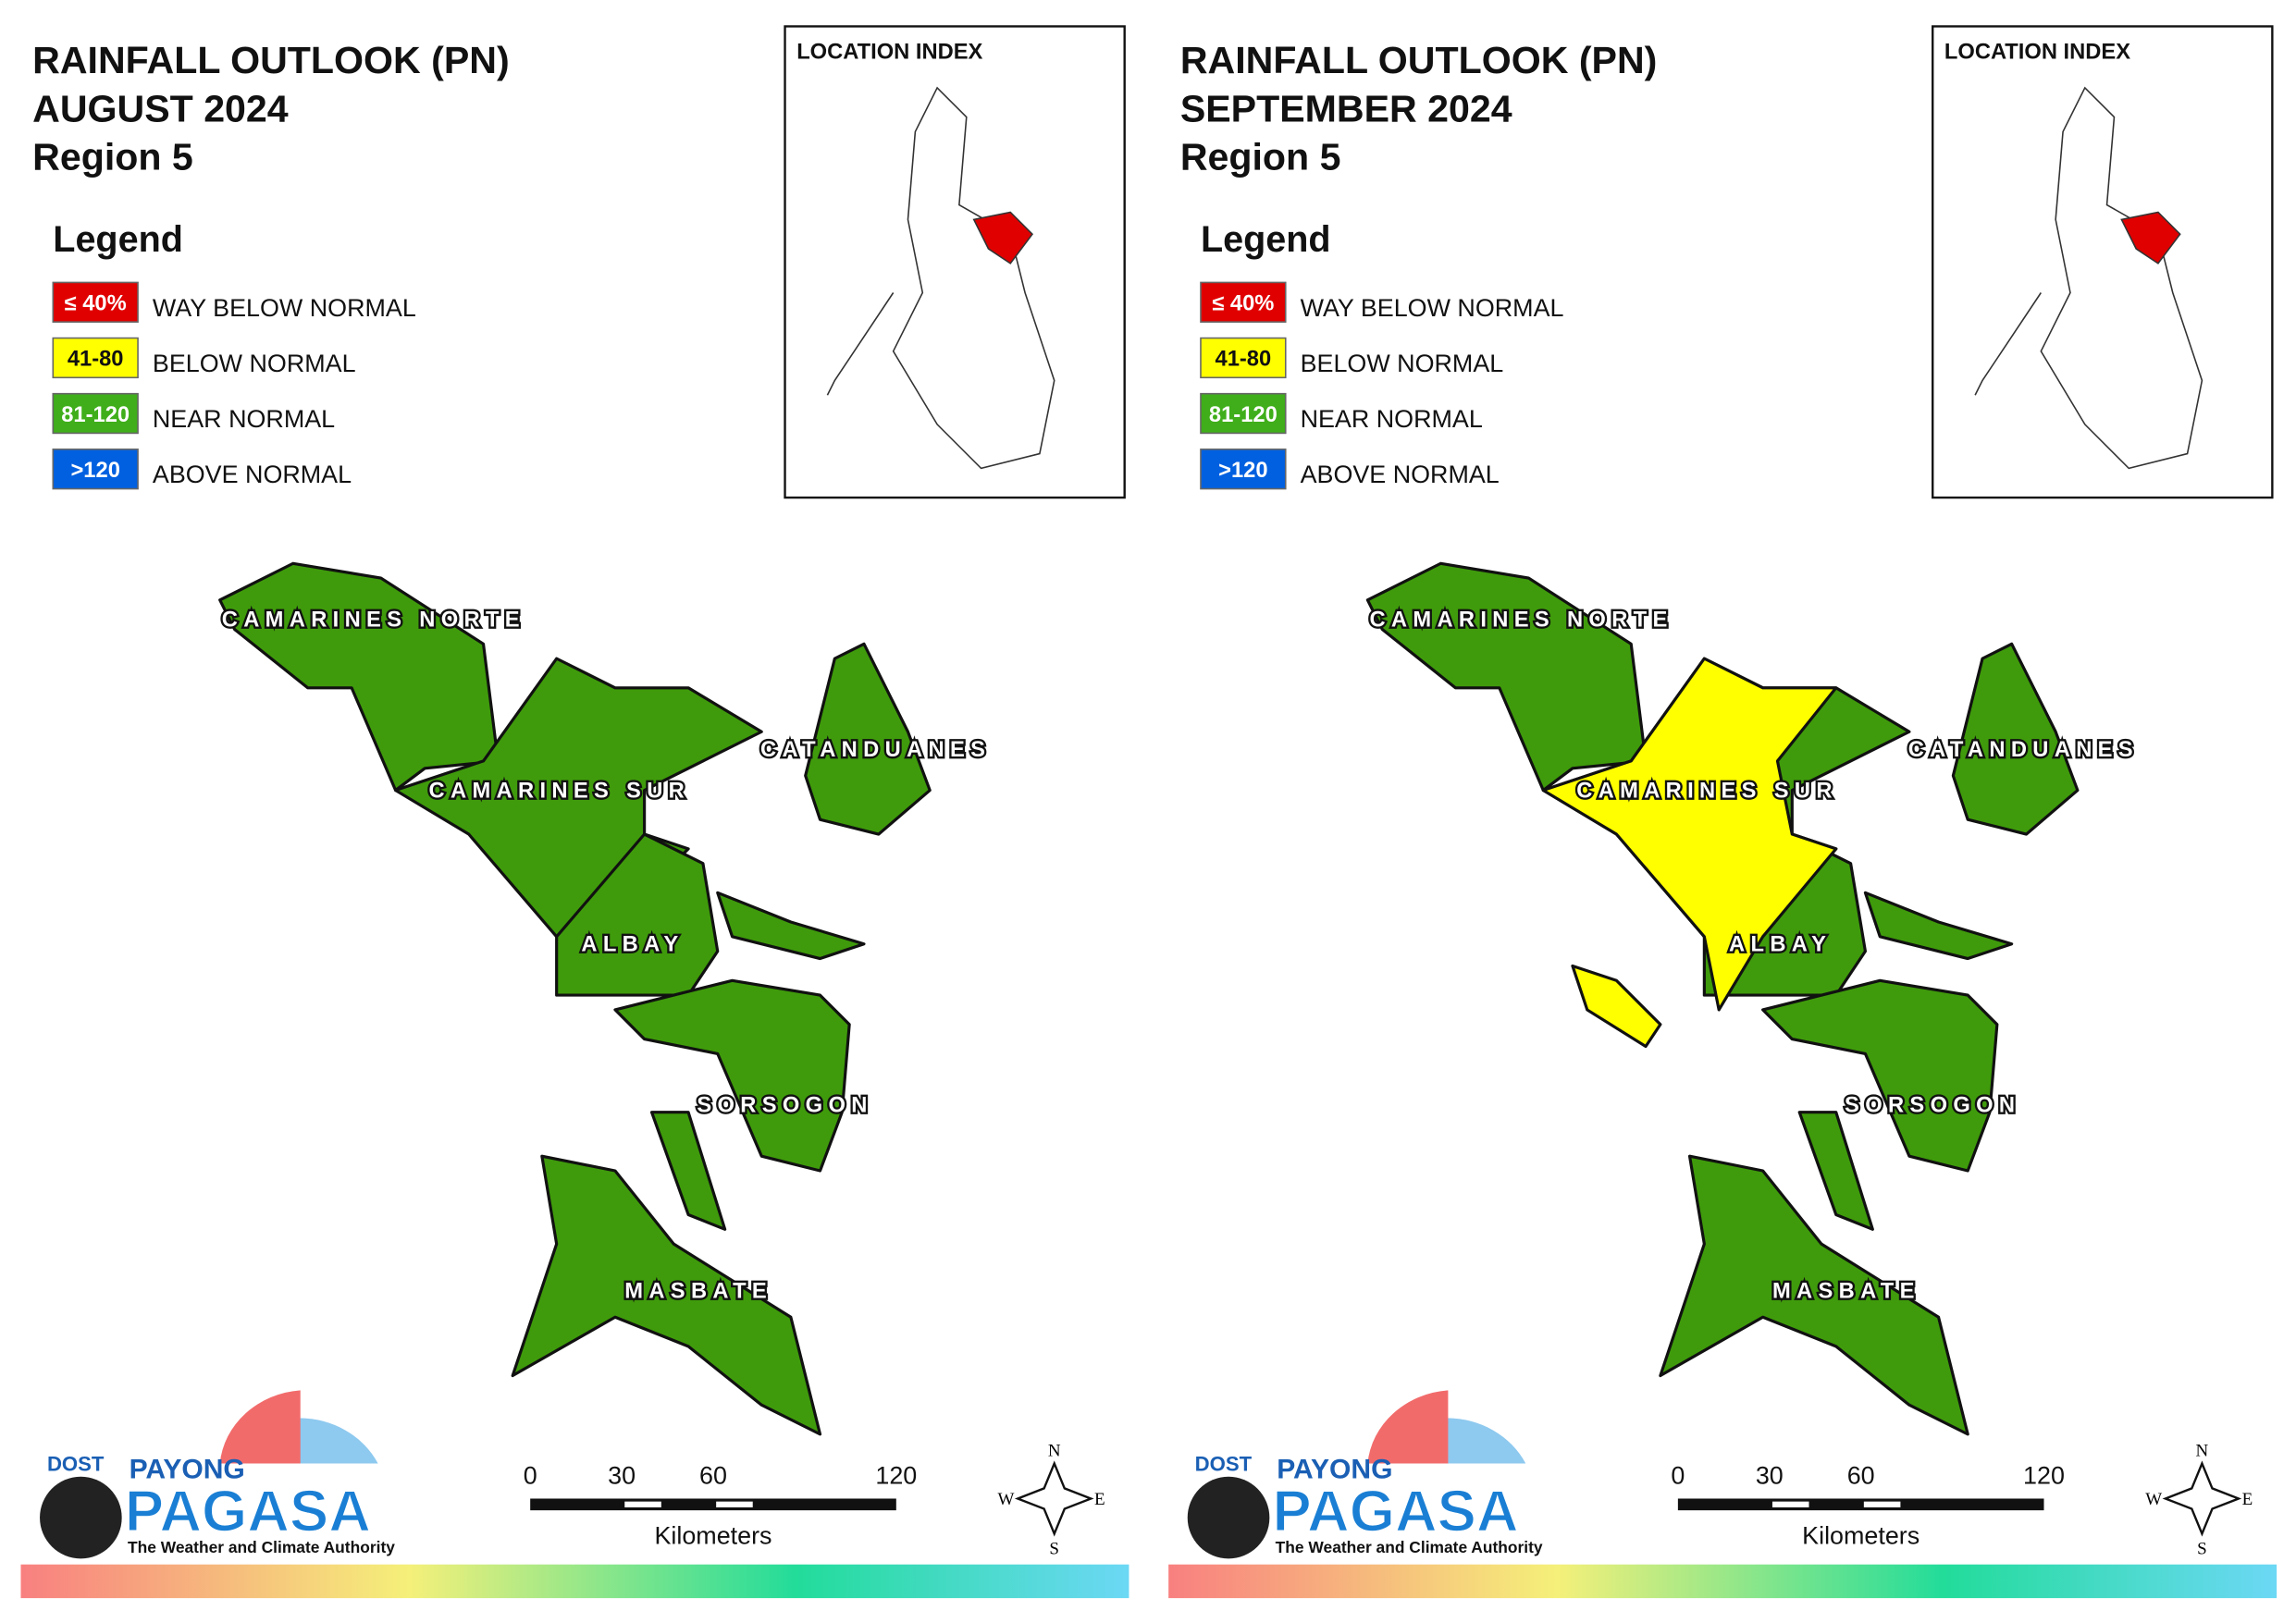 The height and width of the screenshot is (1623, 2296). I want to click on title-line: AUGUST 2024, so click(160, 108).